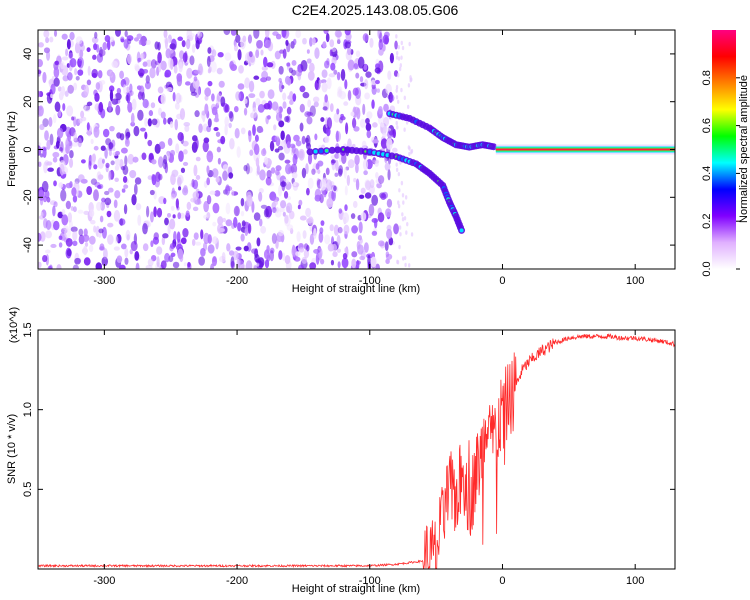  I want to click on spectrogram-ytick-label: 0, so click(28, 149).